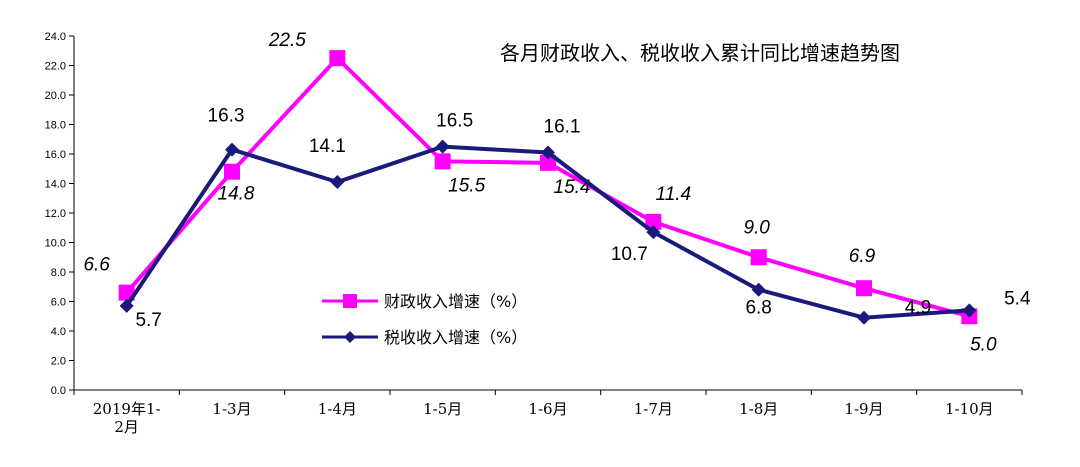  Describe the element at coordinates (96, 265) in the screenshot. I see `data-label: 6.6` at that location.